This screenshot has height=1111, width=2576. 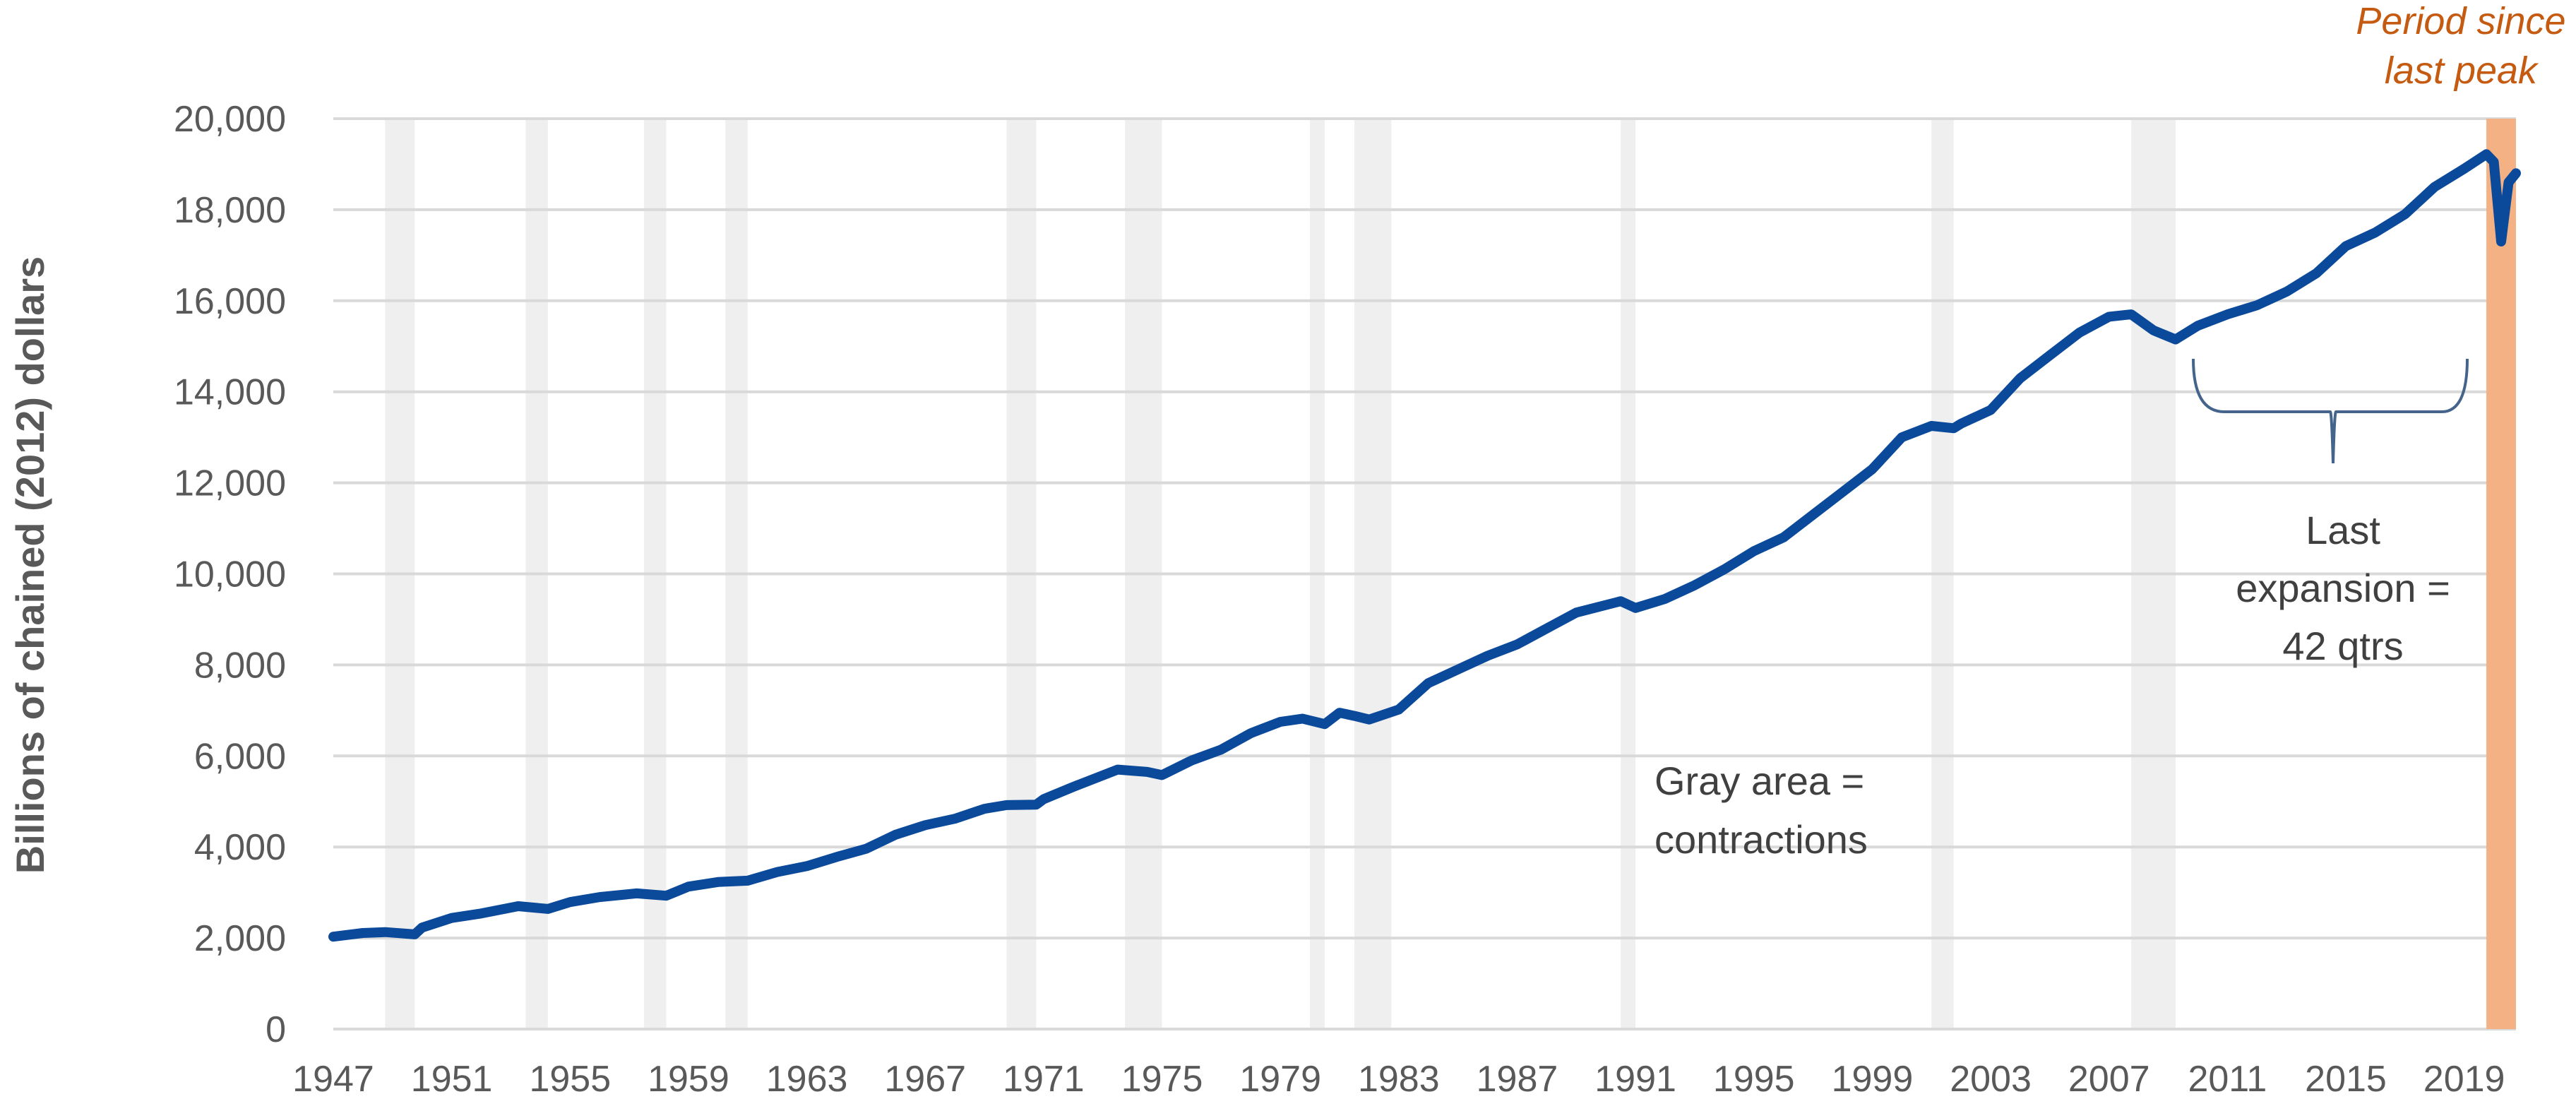 I want to click on annotation-last-expansion-line2: expansion =, so click(x=2343, y=588).